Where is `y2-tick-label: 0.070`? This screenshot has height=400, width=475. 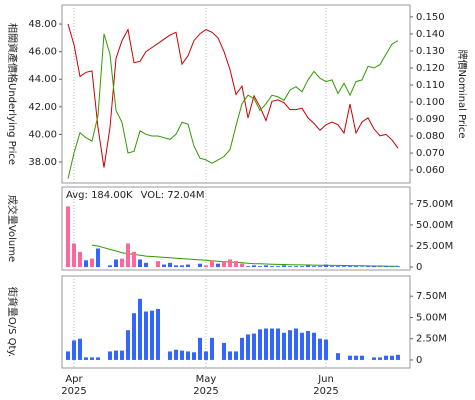 y2-tick-label: 0.070 is located at coordinates (430, 153).